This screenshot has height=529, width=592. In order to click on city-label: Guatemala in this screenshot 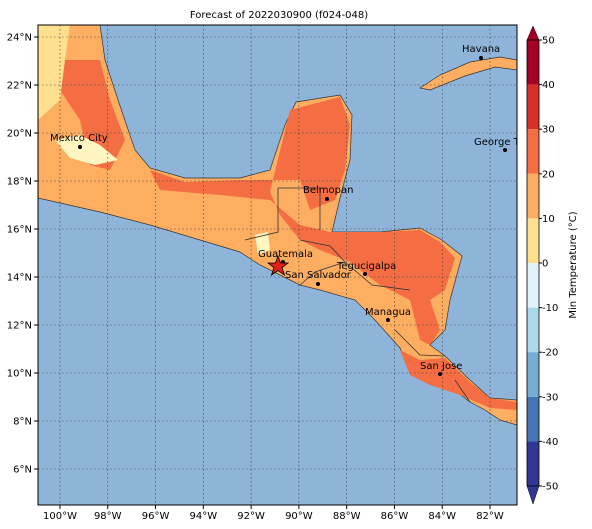, I will do `click(285, 254)`.